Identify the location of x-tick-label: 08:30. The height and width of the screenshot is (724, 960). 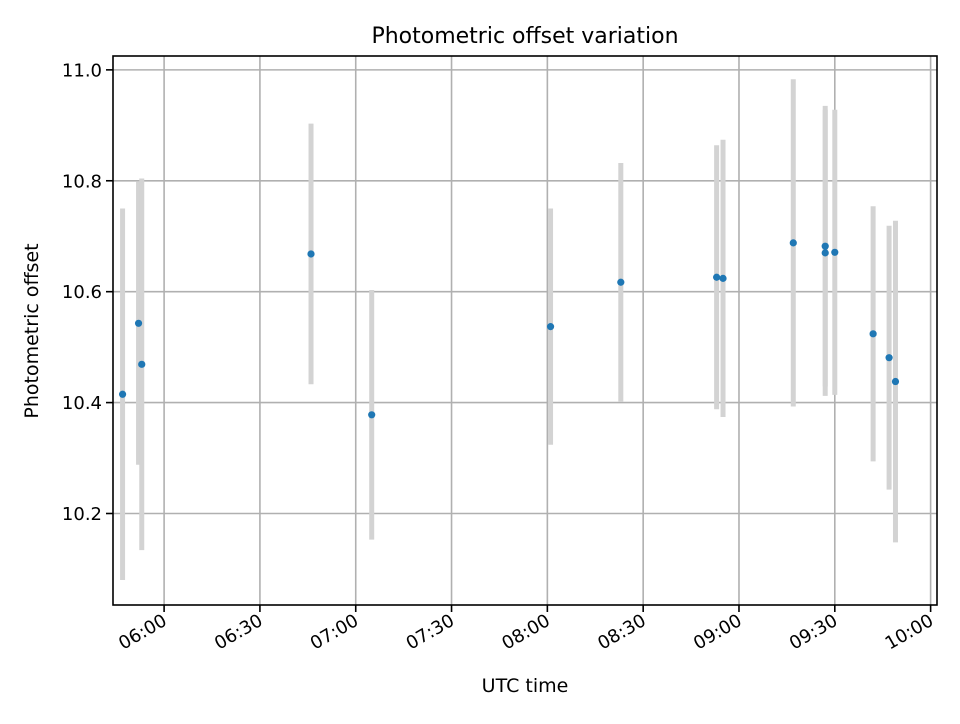
(621, 632).